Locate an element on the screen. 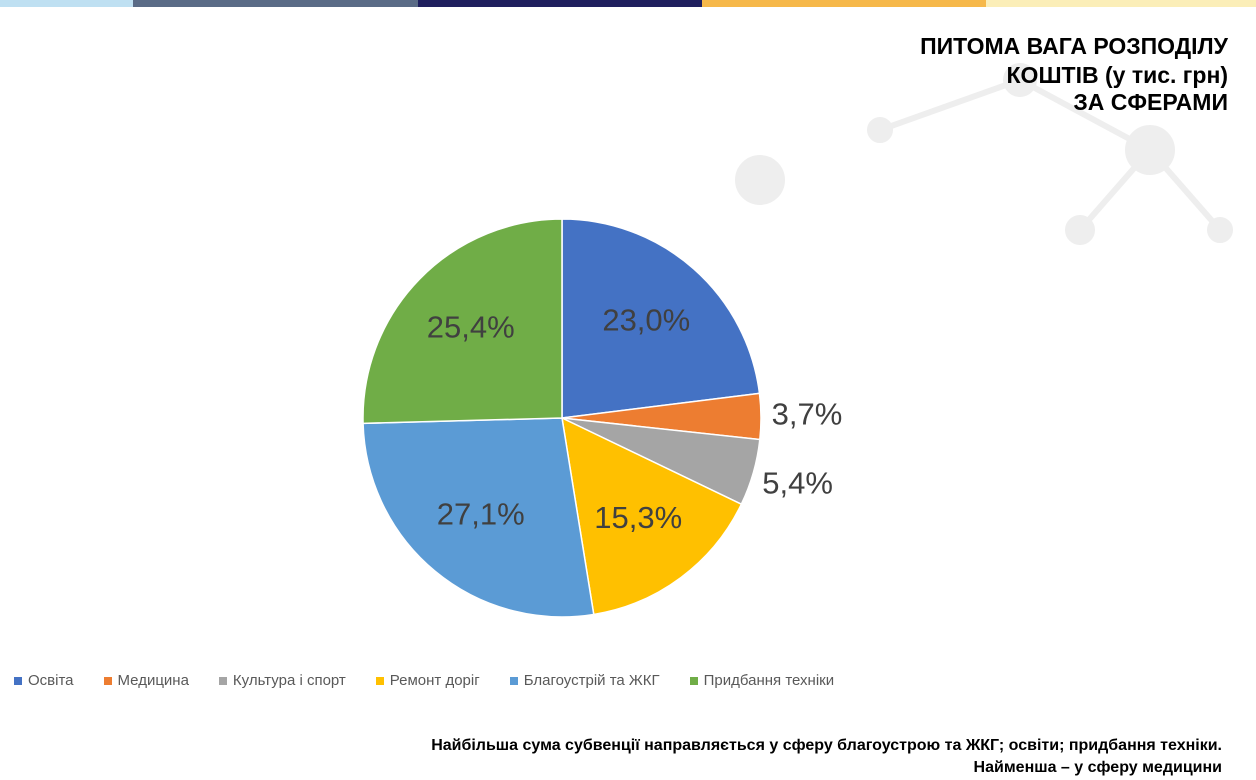 This screenshot has width=1256, height=780. chart-title: ЗА СФЕРАМИ is located at coordinates (1150, 102).